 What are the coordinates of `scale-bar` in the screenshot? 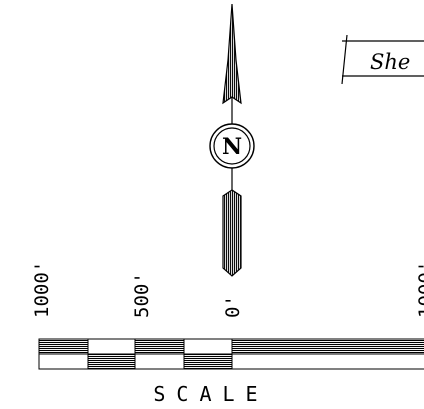 It's located at (231, 354).